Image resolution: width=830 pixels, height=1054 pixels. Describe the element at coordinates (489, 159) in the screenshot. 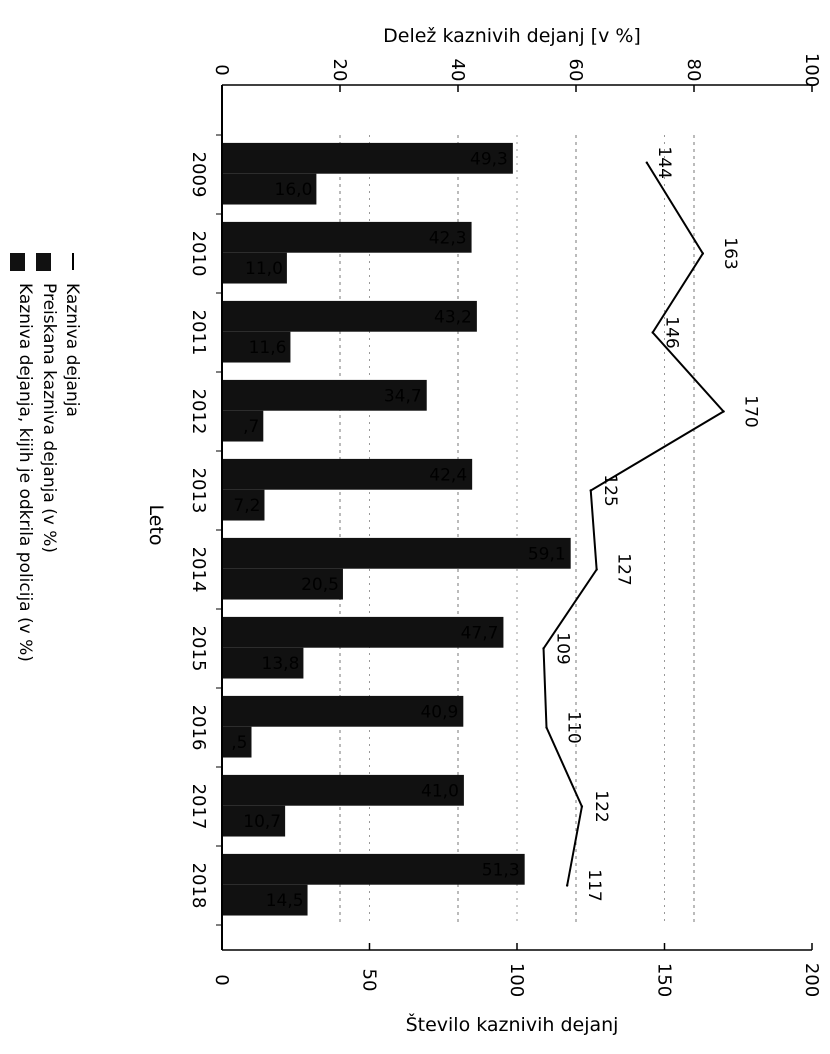

I see `bar-label-preiskana: 49,3` at that location.